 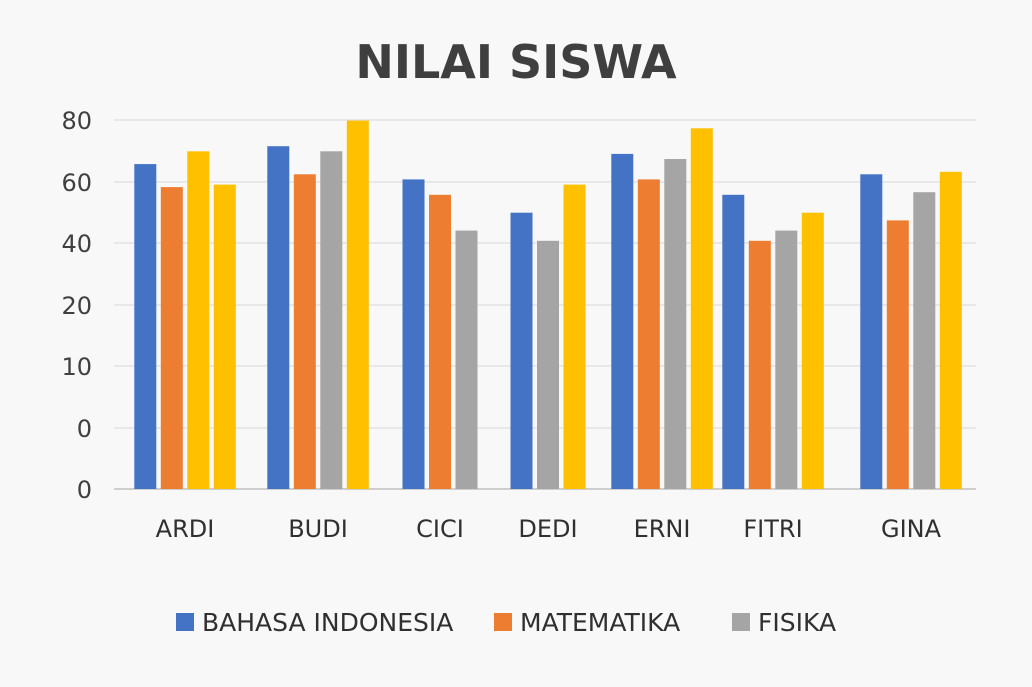 I want to click on y-tick-label: 20, so click(x=76, y=306).